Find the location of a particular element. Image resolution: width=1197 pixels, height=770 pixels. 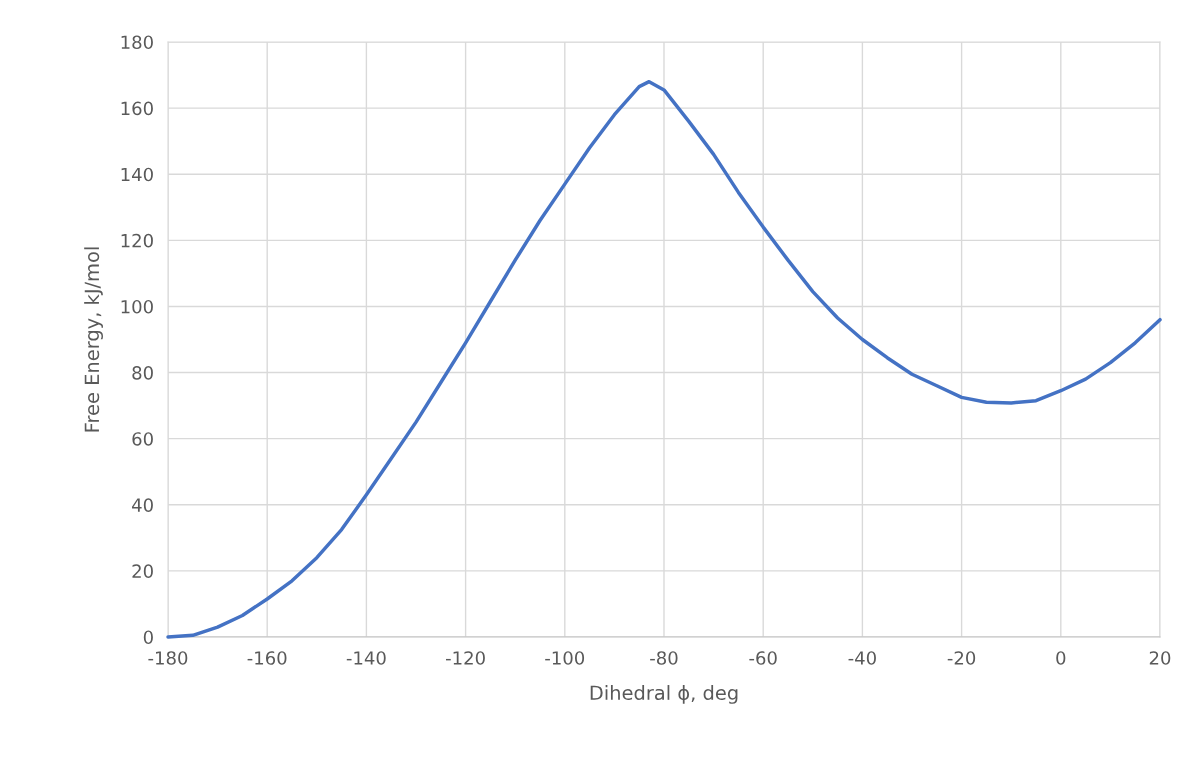

y-tick-label: 120 is located at coordinates (137, 240).